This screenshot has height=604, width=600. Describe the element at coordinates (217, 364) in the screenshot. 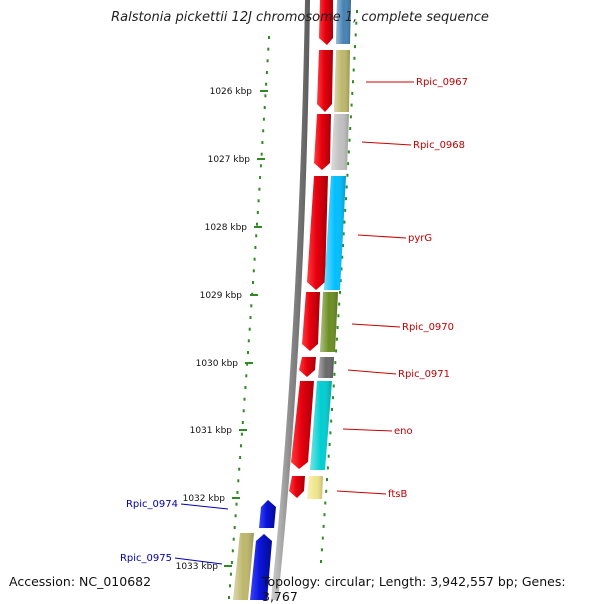

I see `kbp-tick-label: 1030 kbp` at that location.